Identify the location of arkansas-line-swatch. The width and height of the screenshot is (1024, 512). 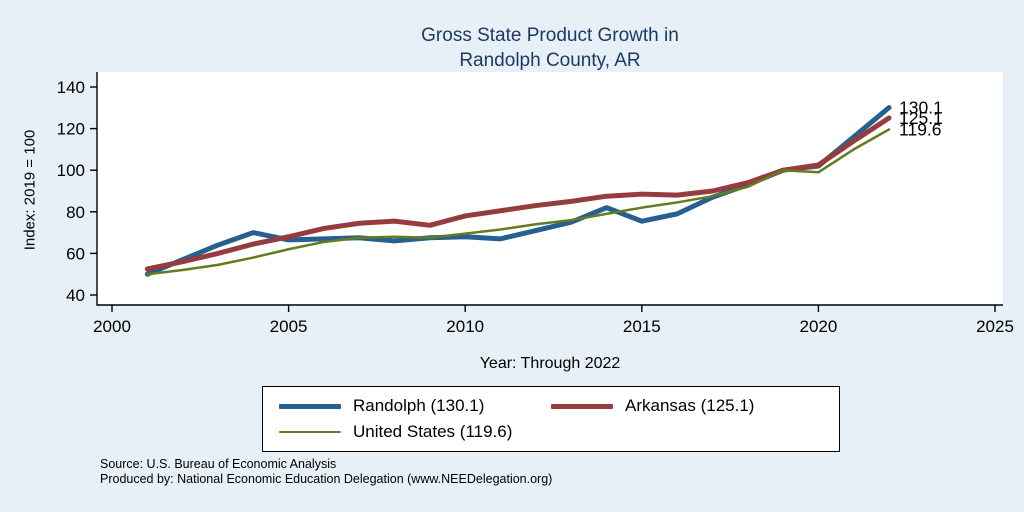
(582, 406).